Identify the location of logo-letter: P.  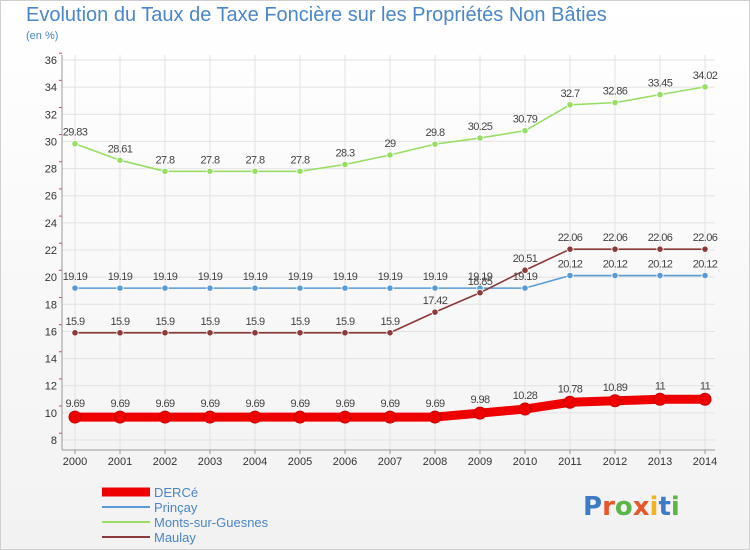
(593, 507).